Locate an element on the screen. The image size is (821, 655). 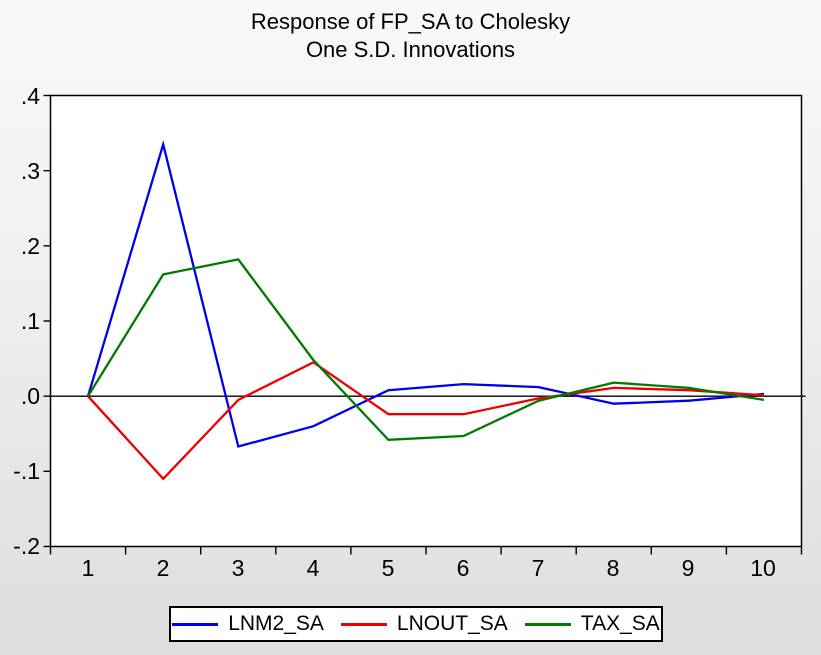
x-tick-label: 2 is located at coordinates (163, 568).